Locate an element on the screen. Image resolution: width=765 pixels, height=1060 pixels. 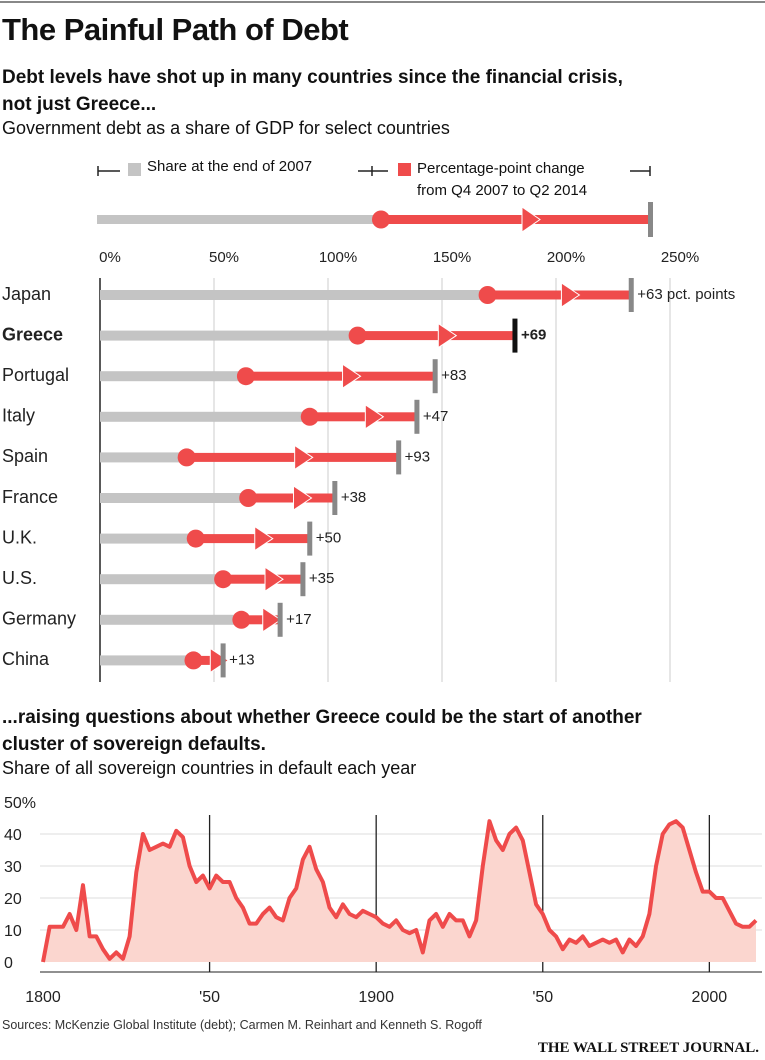
category-label: China is located at coordinates (26, 659).